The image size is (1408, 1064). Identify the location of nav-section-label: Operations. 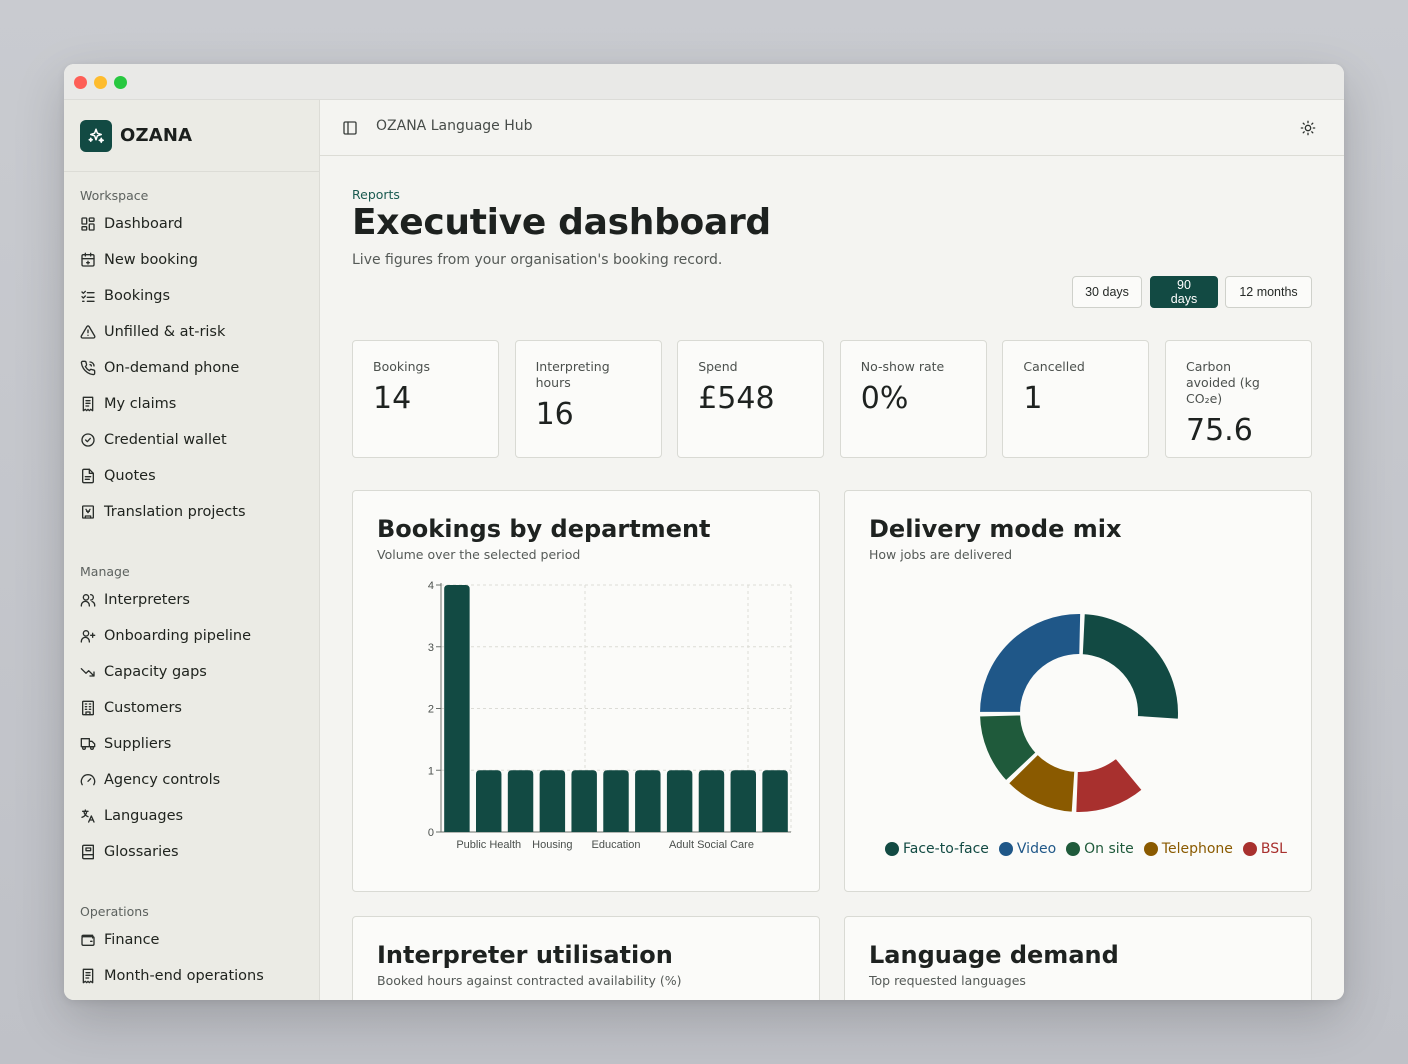
(114, 911).